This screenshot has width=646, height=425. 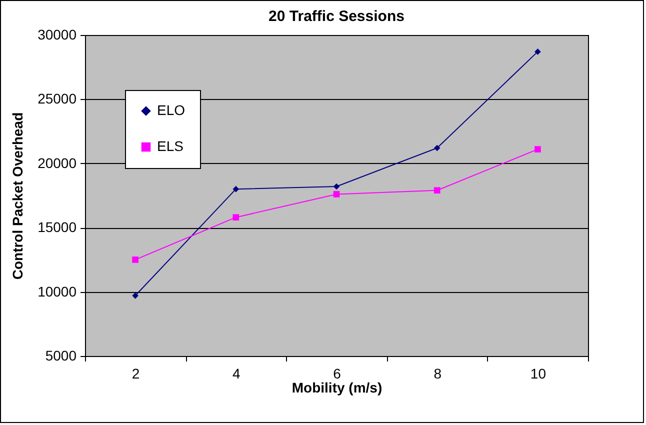 What do you see at coordinates (438, 374) in the screenshot?
I see `x-tick-label: 8` at bounding box center [438, 374].